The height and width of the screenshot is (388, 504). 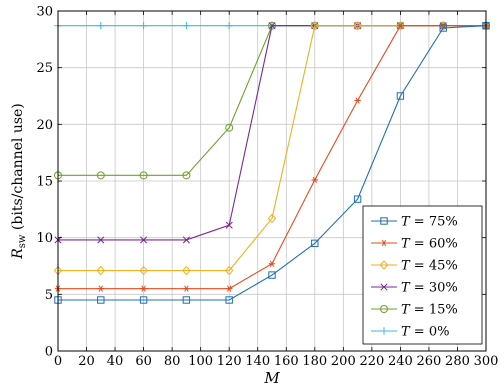 I want to click on x-tick-label: 100, so click(x=200, y=361).